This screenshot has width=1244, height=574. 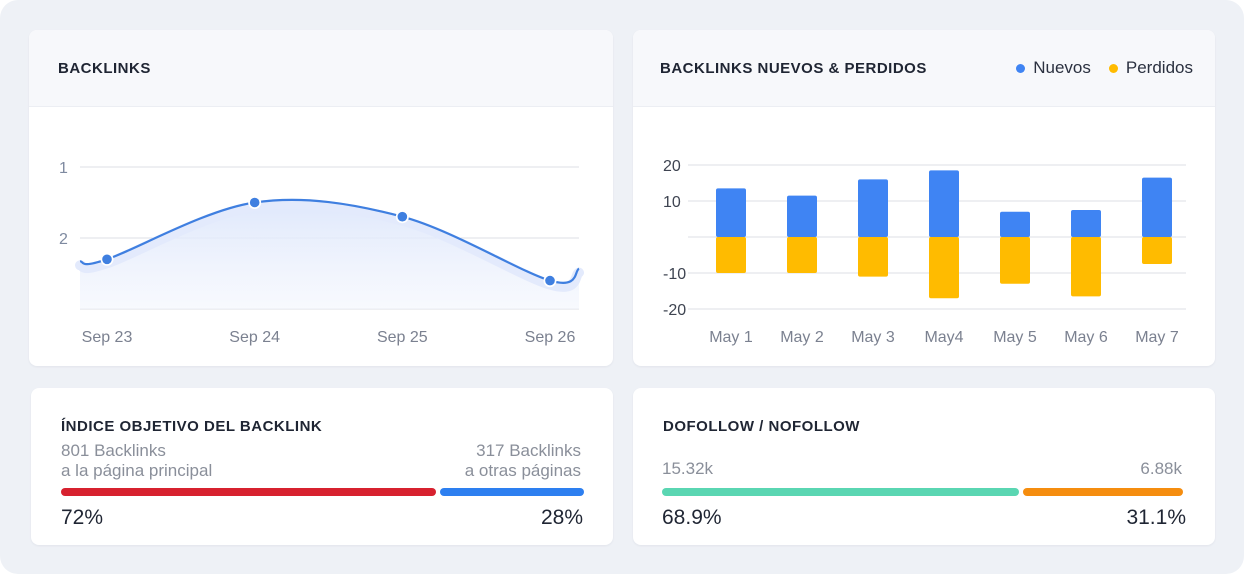 What do you see at coordinates (113, 450) in the screenshot?
I see `index-left-count: 801 Backlinks` at bounding box center [113, 450].